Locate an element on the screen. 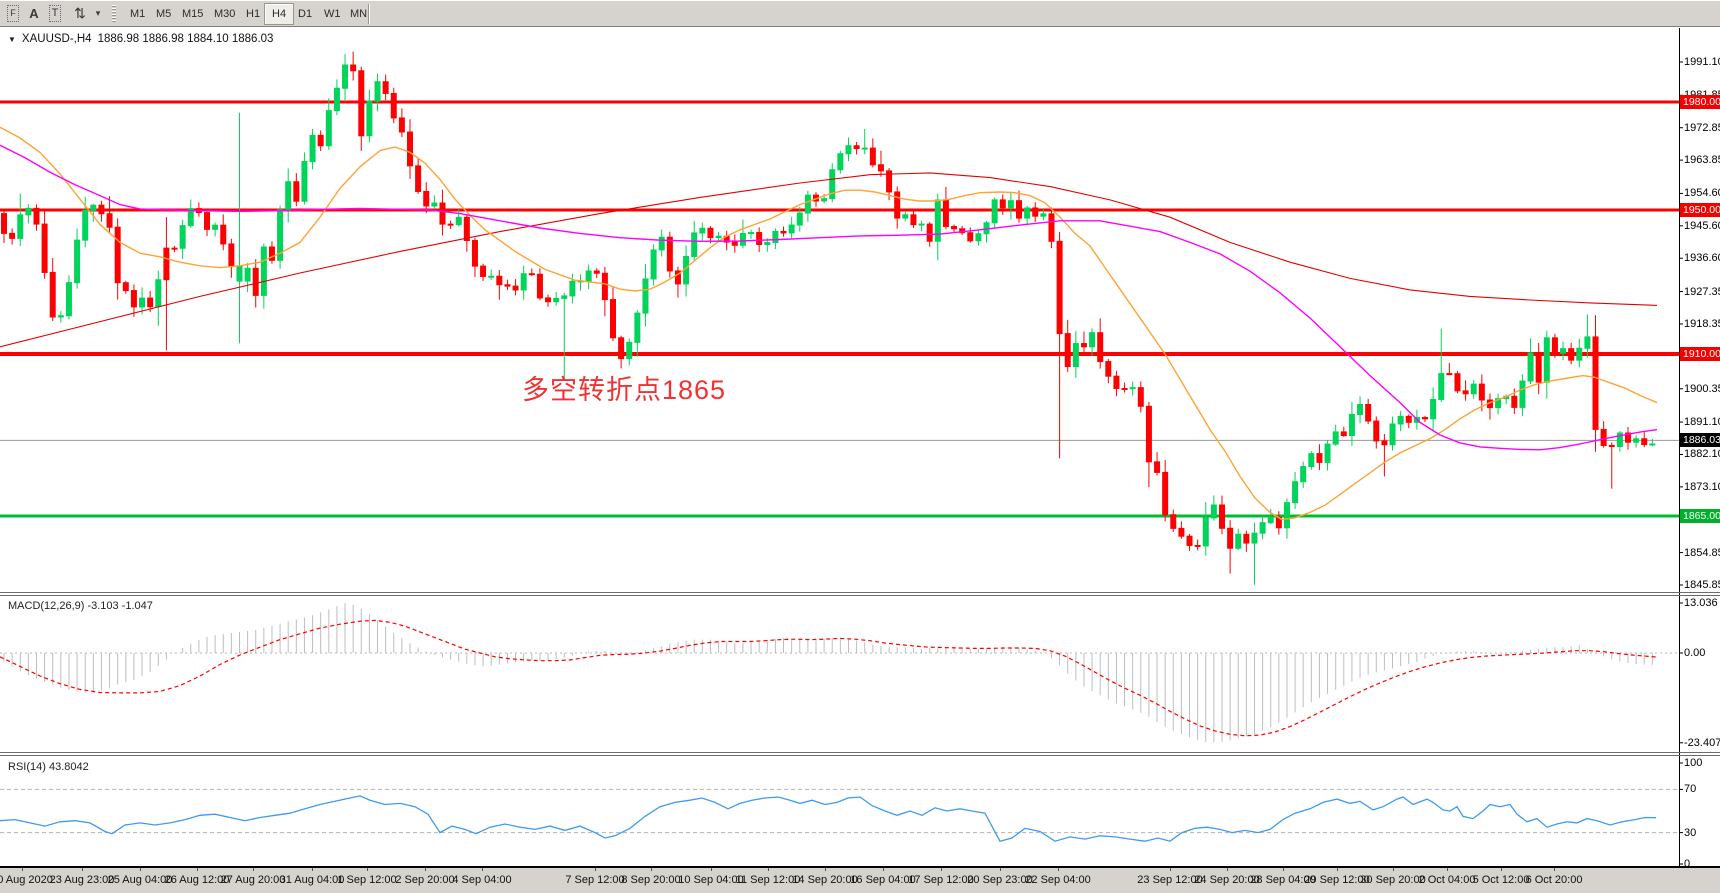 The width and height of the screenshot is (1720, 893). timeframe-button-M30: M30 is located at coordinates (225, 14).